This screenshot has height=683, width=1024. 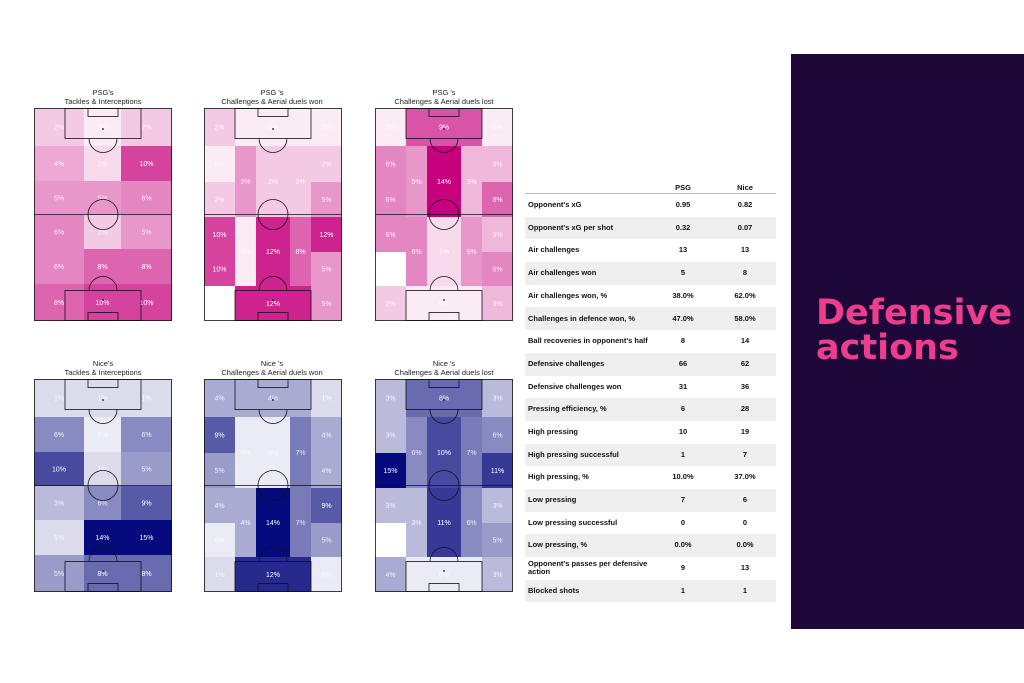 What do you see at coordinates (745, 590) in the screenshot?
I see `stats-value-nice: 1` at bounding box center [745, 590].